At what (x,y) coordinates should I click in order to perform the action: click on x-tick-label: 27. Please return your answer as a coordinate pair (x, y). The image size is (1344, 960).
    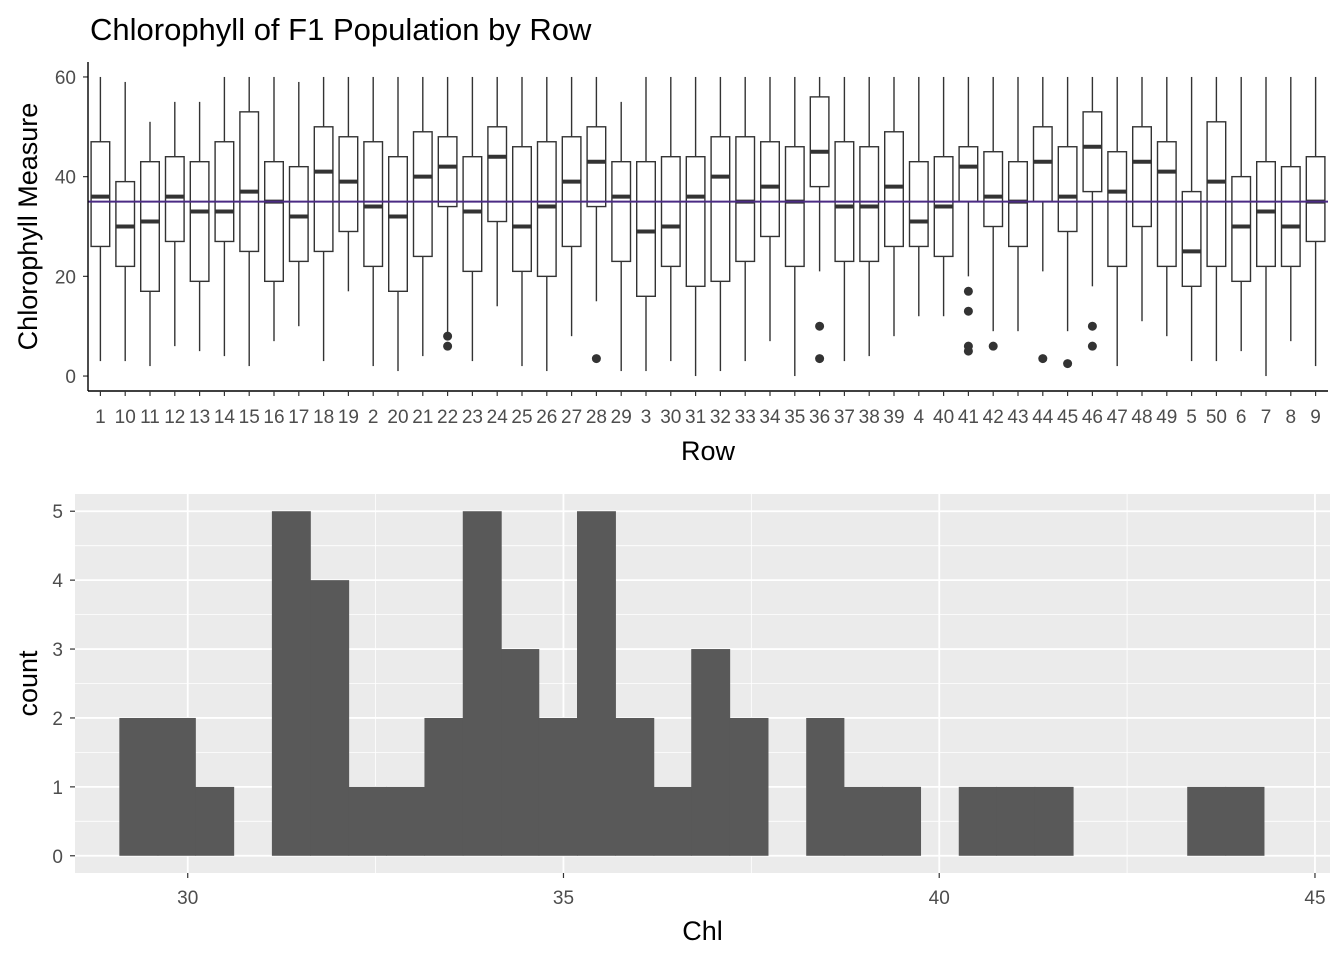
    Looking at the image, I should click on (571, 417).